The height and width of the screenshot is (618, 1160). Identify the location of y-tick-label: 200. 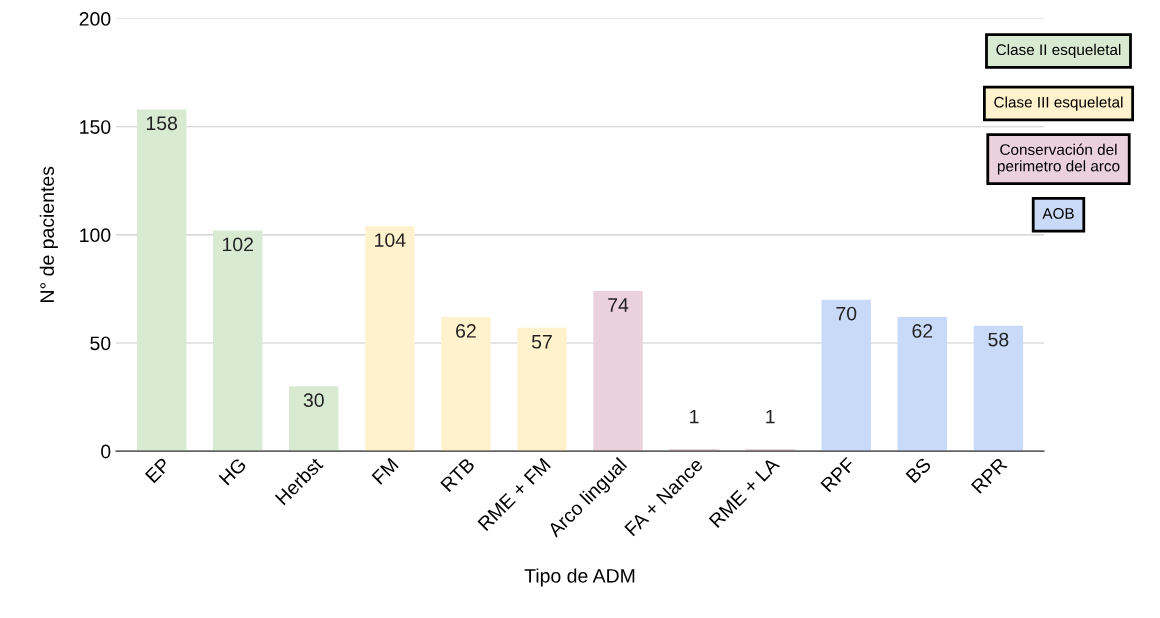
(95, 19).